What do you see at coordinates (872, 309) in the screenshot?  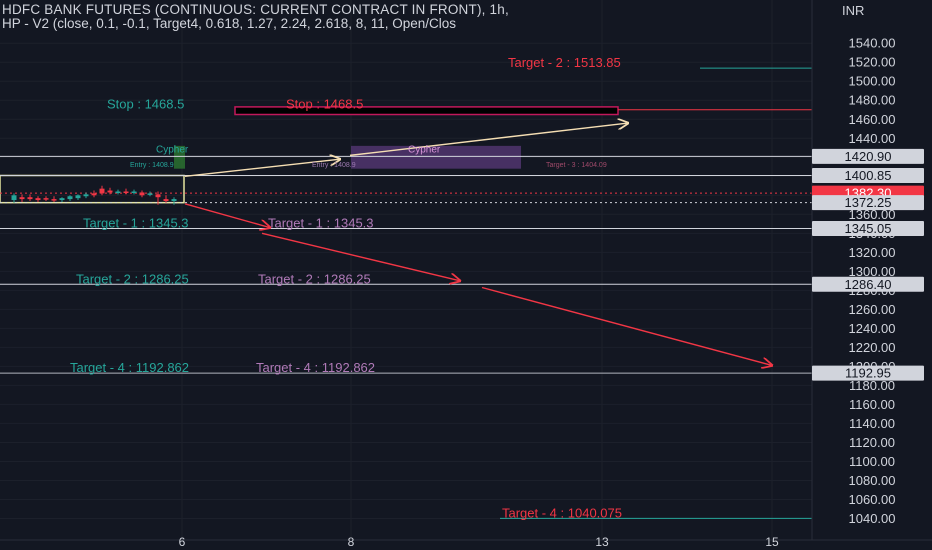 I see `price-tick-label: 1260.00` at bounding box center [872, 309].